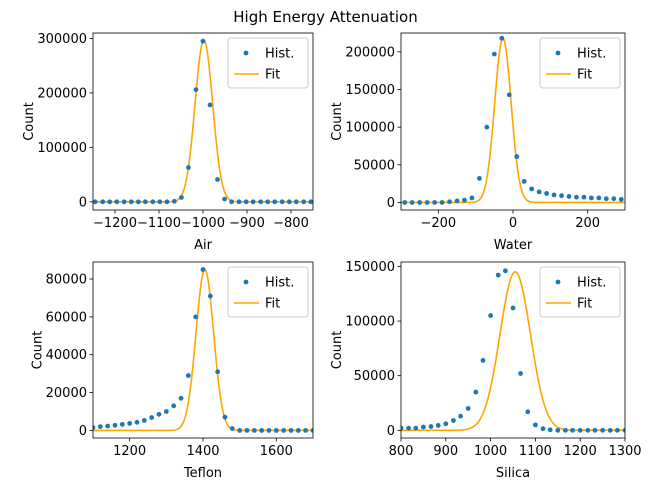 The height and width of the screenshot is (491, 651). Describe the element at coordinates (276, 451) in the screenshot. I see `x-tick-label: 1600` at that location.